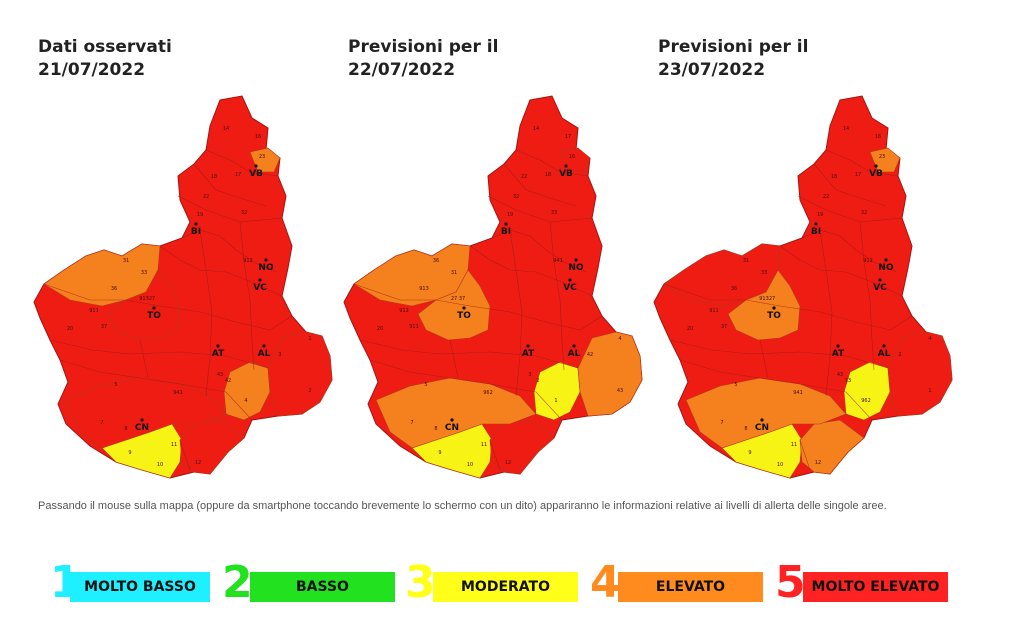 This screenshot has width=1024, height=639. What do you see at coordinates (126, 261) in the screenshot?
I see `zone-number-label: 31` at bounding box center [126, 261].